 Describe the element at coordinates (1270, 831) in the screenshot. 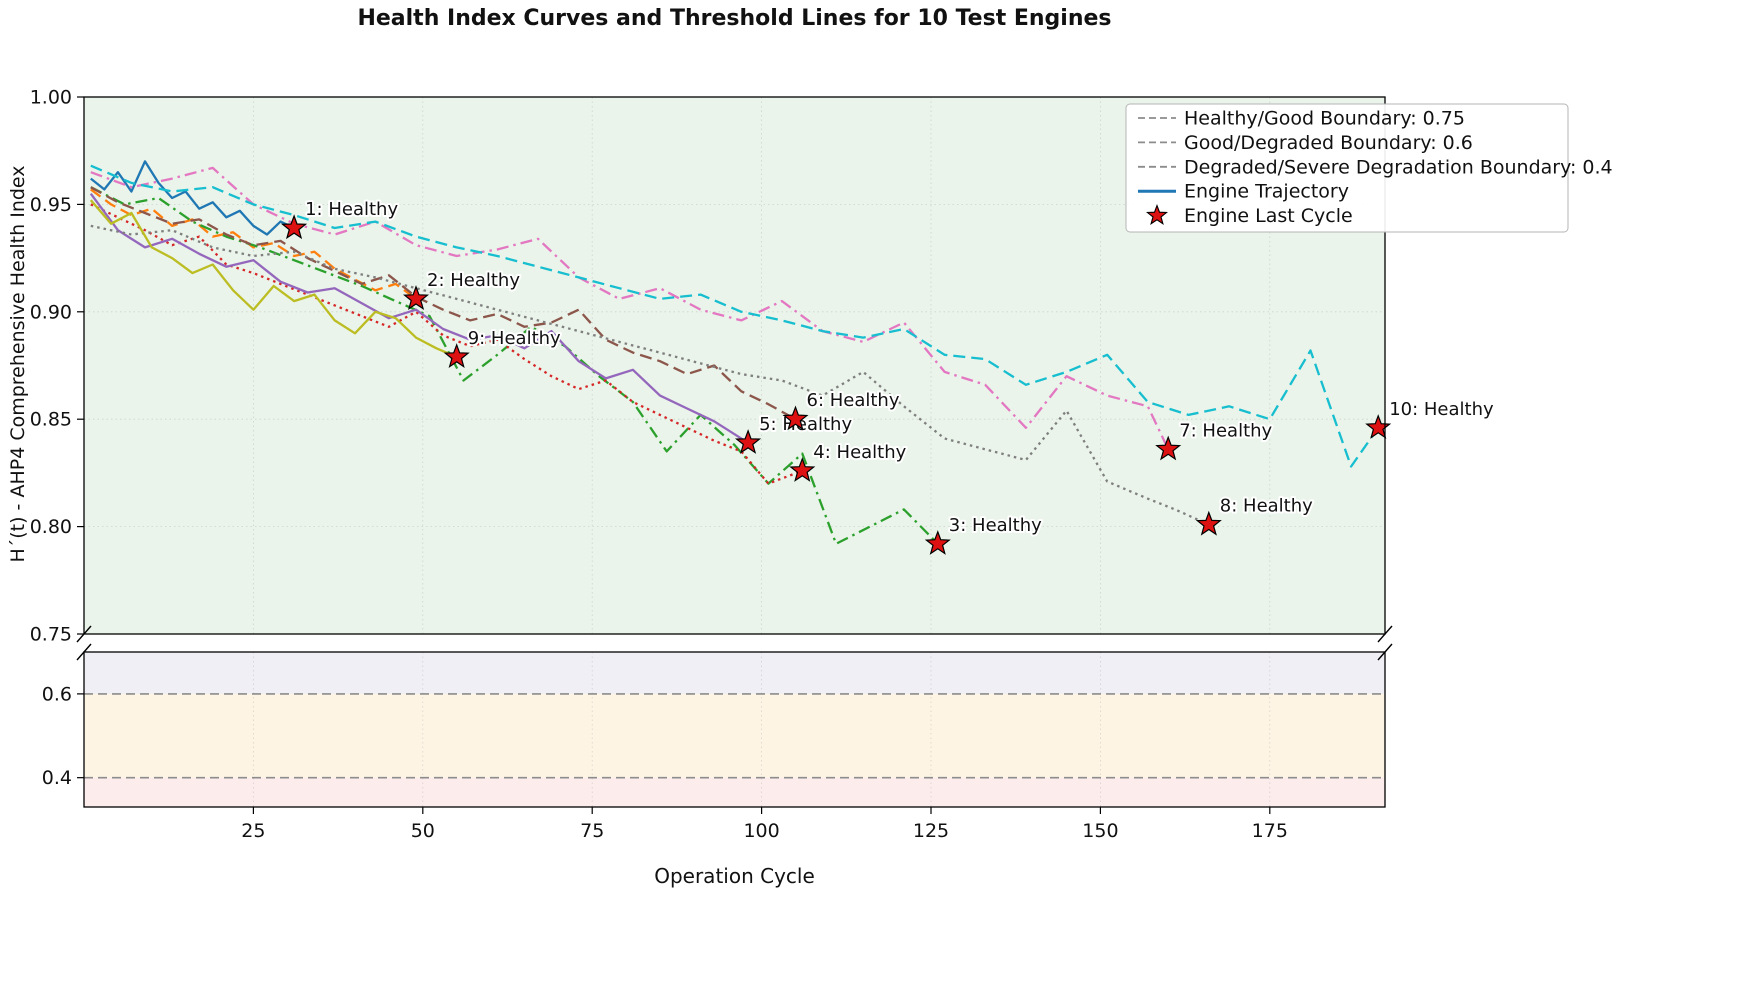

I see `x-tick-label: 175` at that location.